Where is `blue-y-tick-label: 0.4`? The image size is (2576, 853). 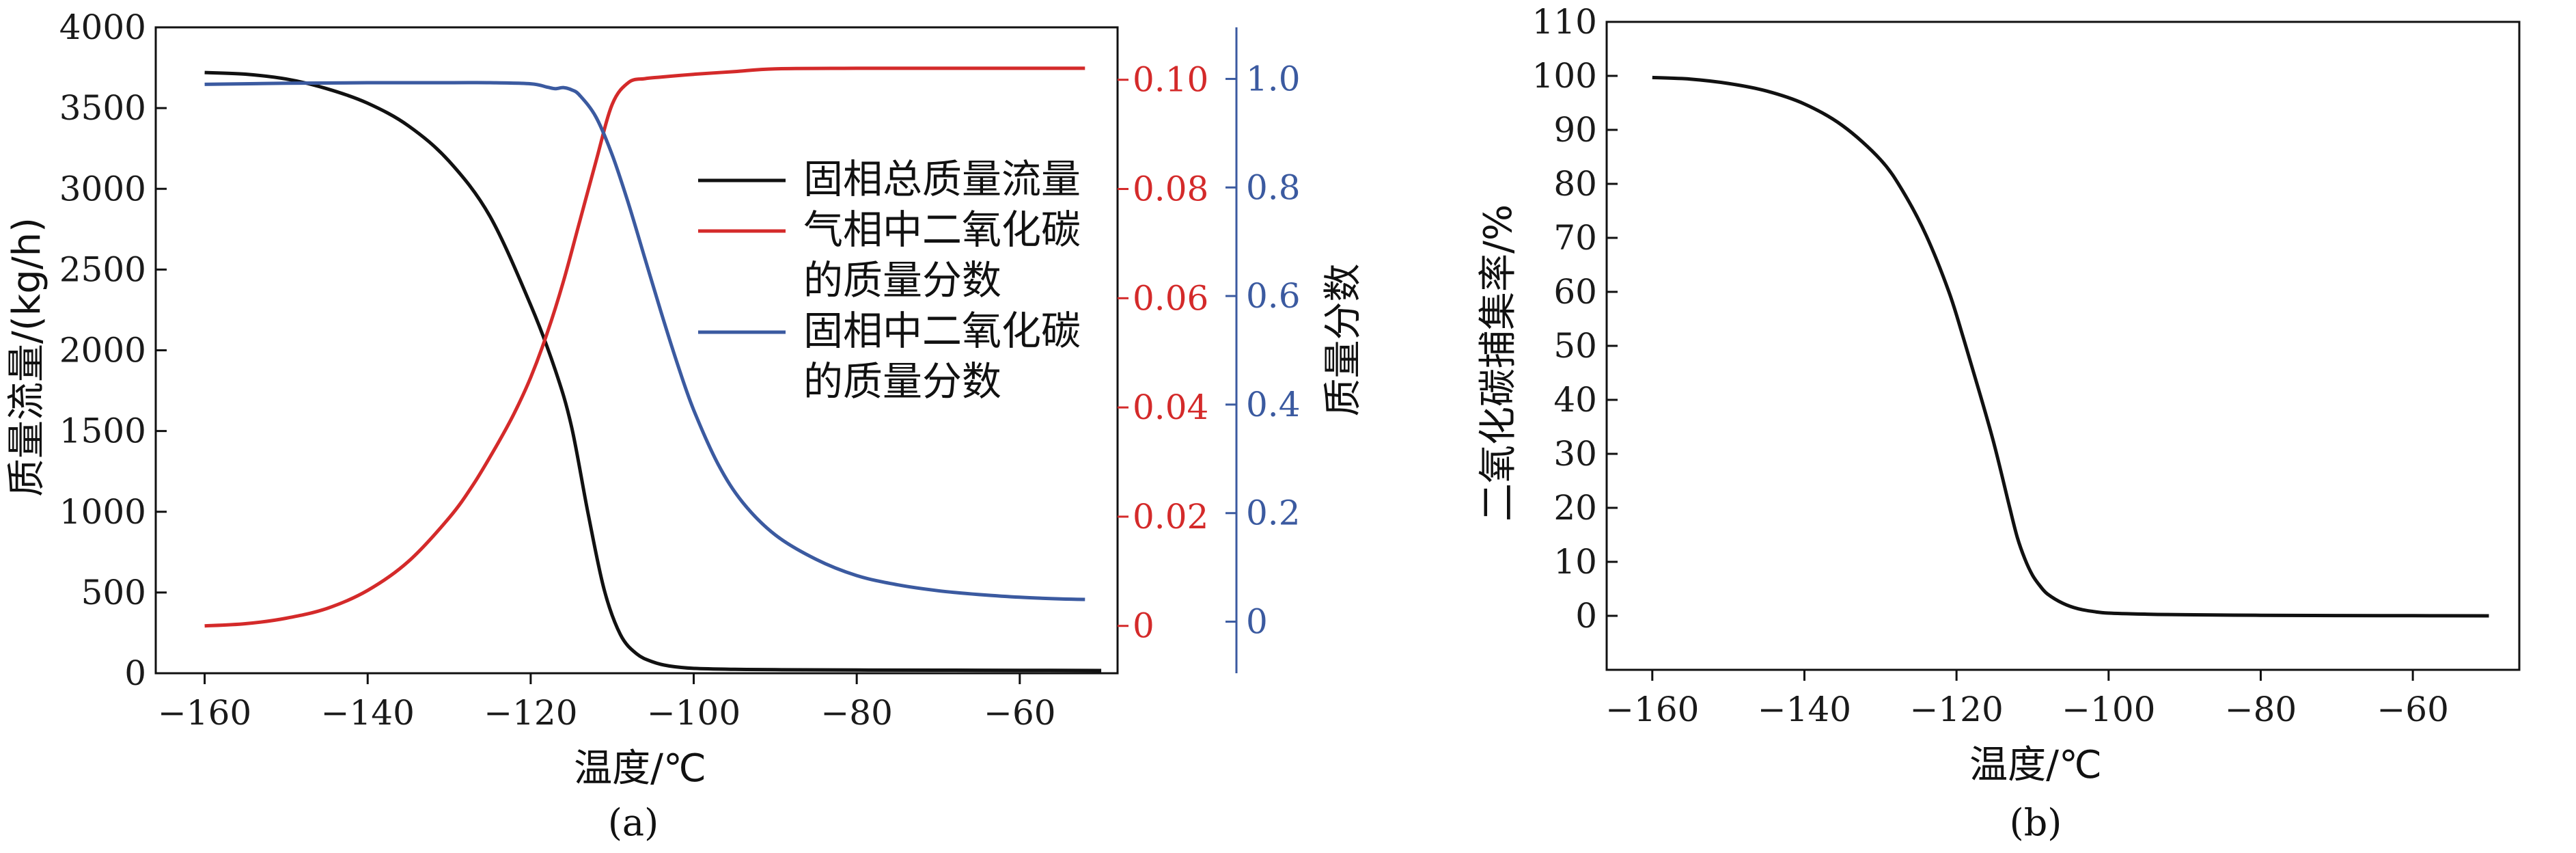 blue-y-tick-label: 0.4 is located at coordinates (1273, 404).